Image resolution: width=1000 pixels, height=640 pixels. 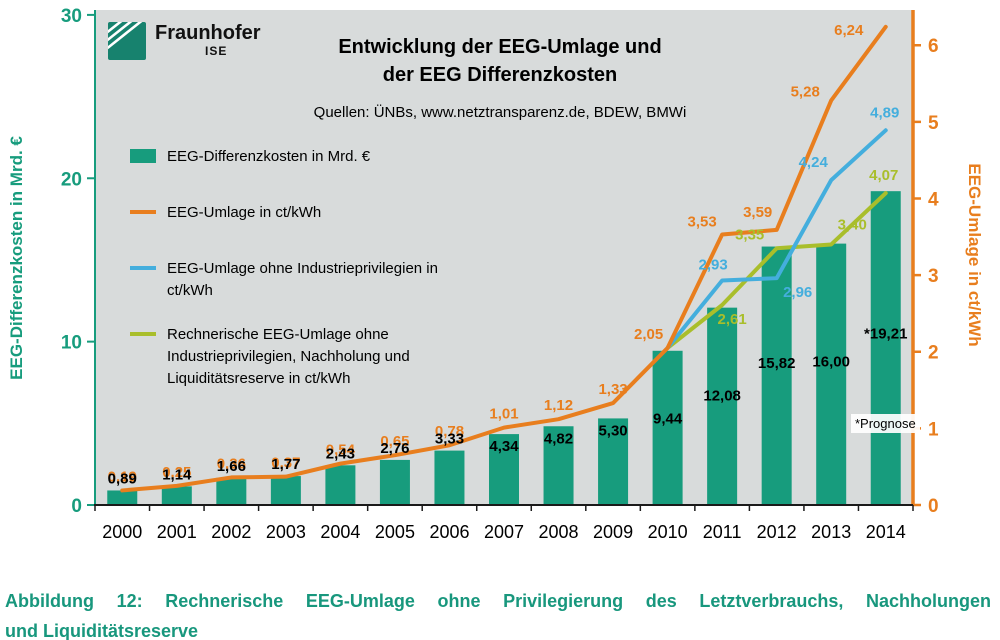 I want to click on point-label: 0,65, so click(x=394, y=441).